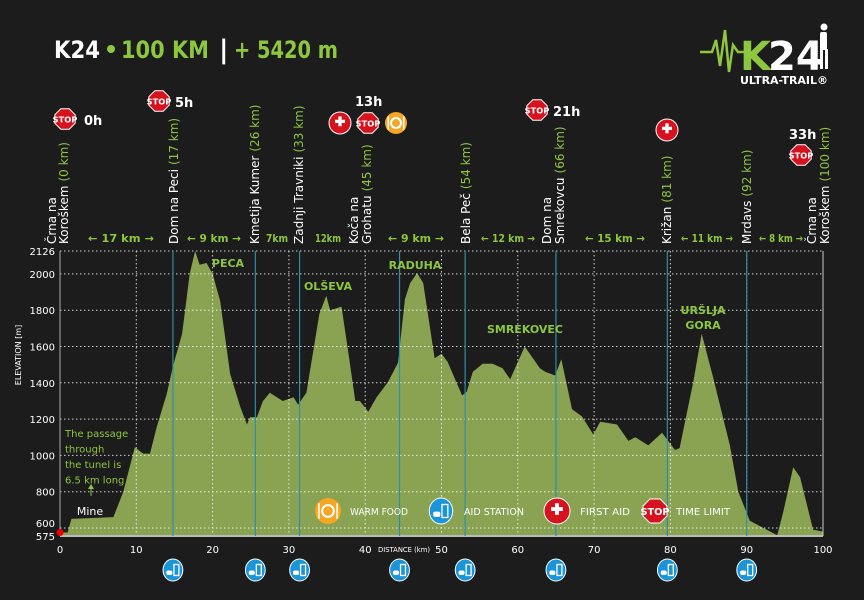 The height and width of the screenshot is (600, 864). What do you see at coordinates (525, 329) in the screenshot?
I see `peak-label: SMREKOVEC` at bounding box center [525, 329].